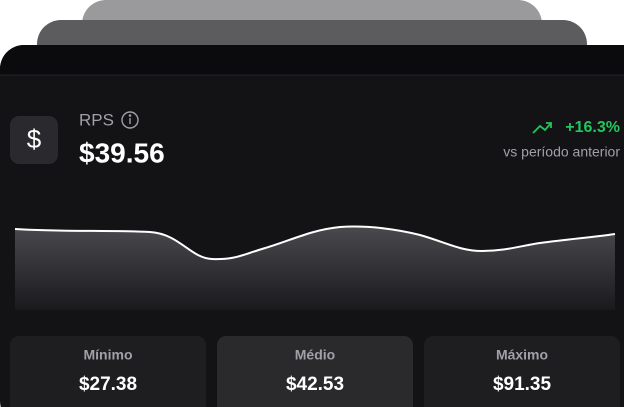  I want to click on stat-value: $91.35, so click(522, 384).